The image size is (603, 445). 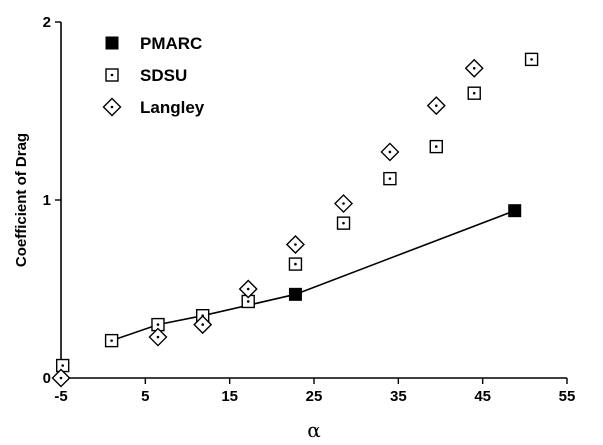 I want to click on legend-marker-langley, so click(x=112, y=107).